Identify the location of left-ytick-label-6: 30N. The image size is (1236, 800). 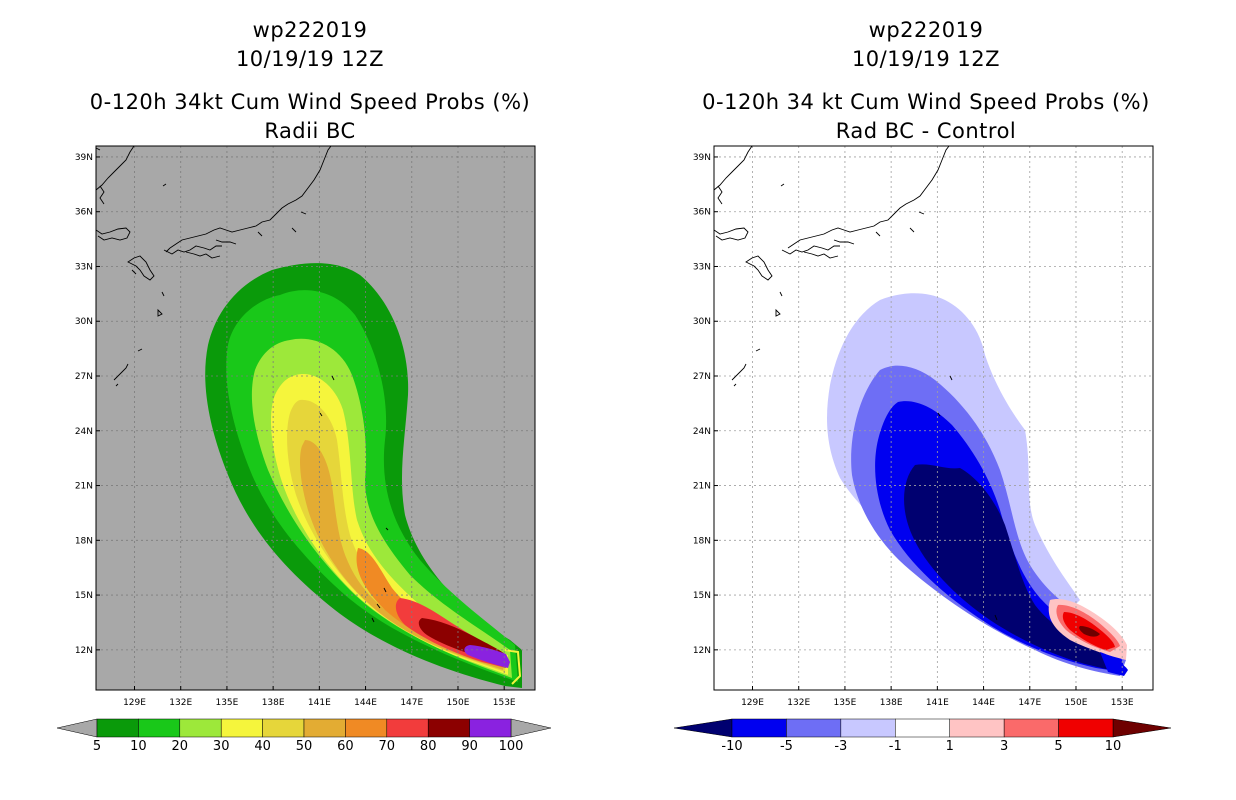
(84, 322).